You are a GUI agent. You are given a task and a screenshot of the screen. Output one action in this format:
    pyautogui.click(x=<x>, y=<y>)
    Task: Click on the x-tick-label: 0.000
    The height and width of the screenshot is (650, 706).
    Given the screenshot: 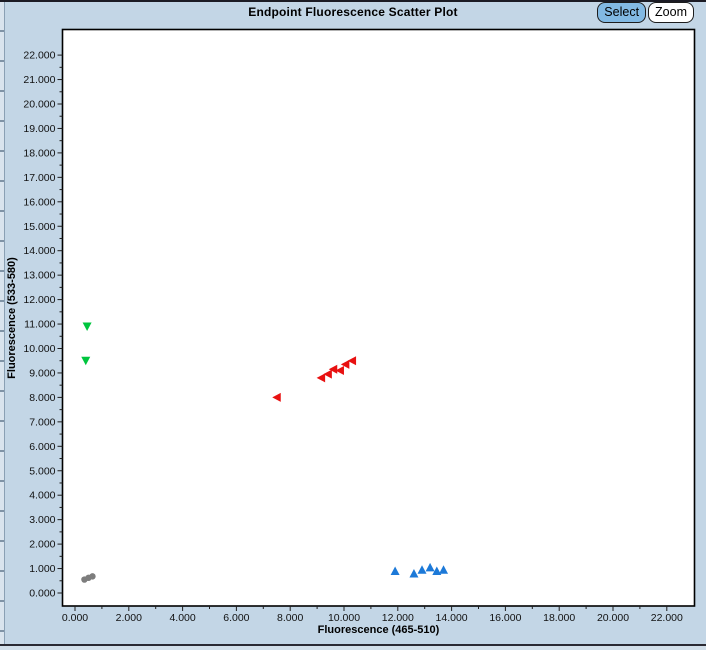 What is the action you would take?
    pyautogui.click(x=75, y=618)
    